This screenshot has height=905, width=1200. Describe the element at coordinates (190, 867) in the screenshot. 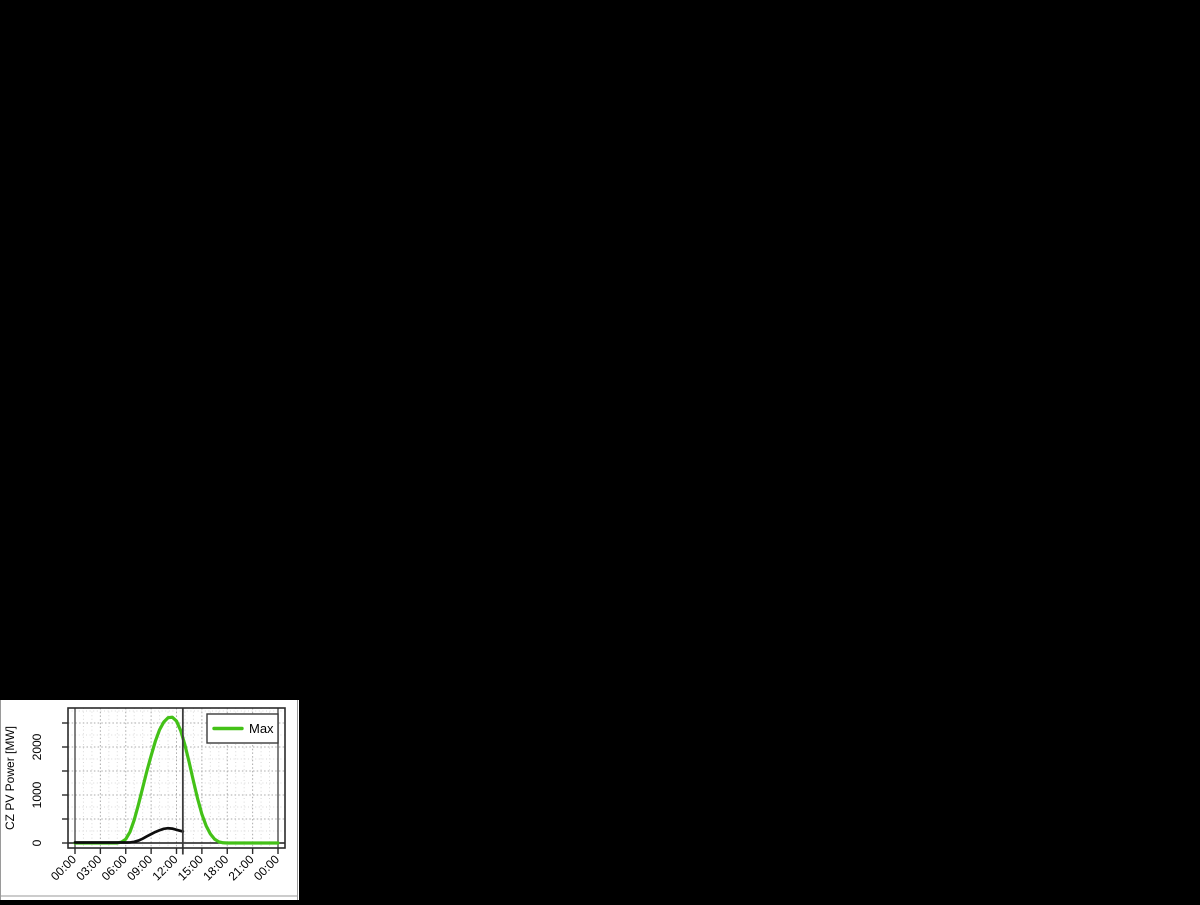

I see `x-tick-label: 15:00` at that location.